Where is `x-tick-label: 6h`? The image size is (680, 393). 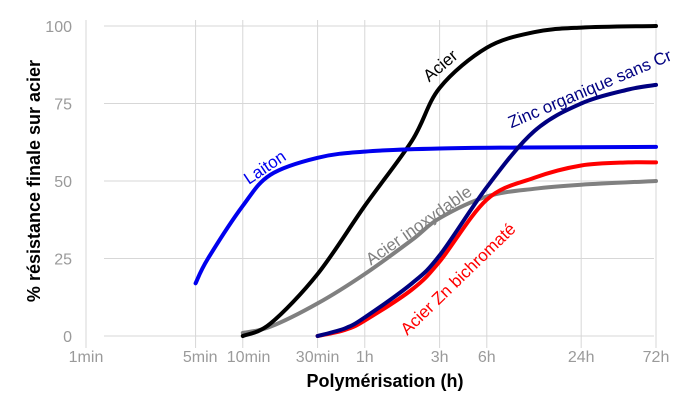
x-tick-label: 6h is located at coordinates (487, 357).